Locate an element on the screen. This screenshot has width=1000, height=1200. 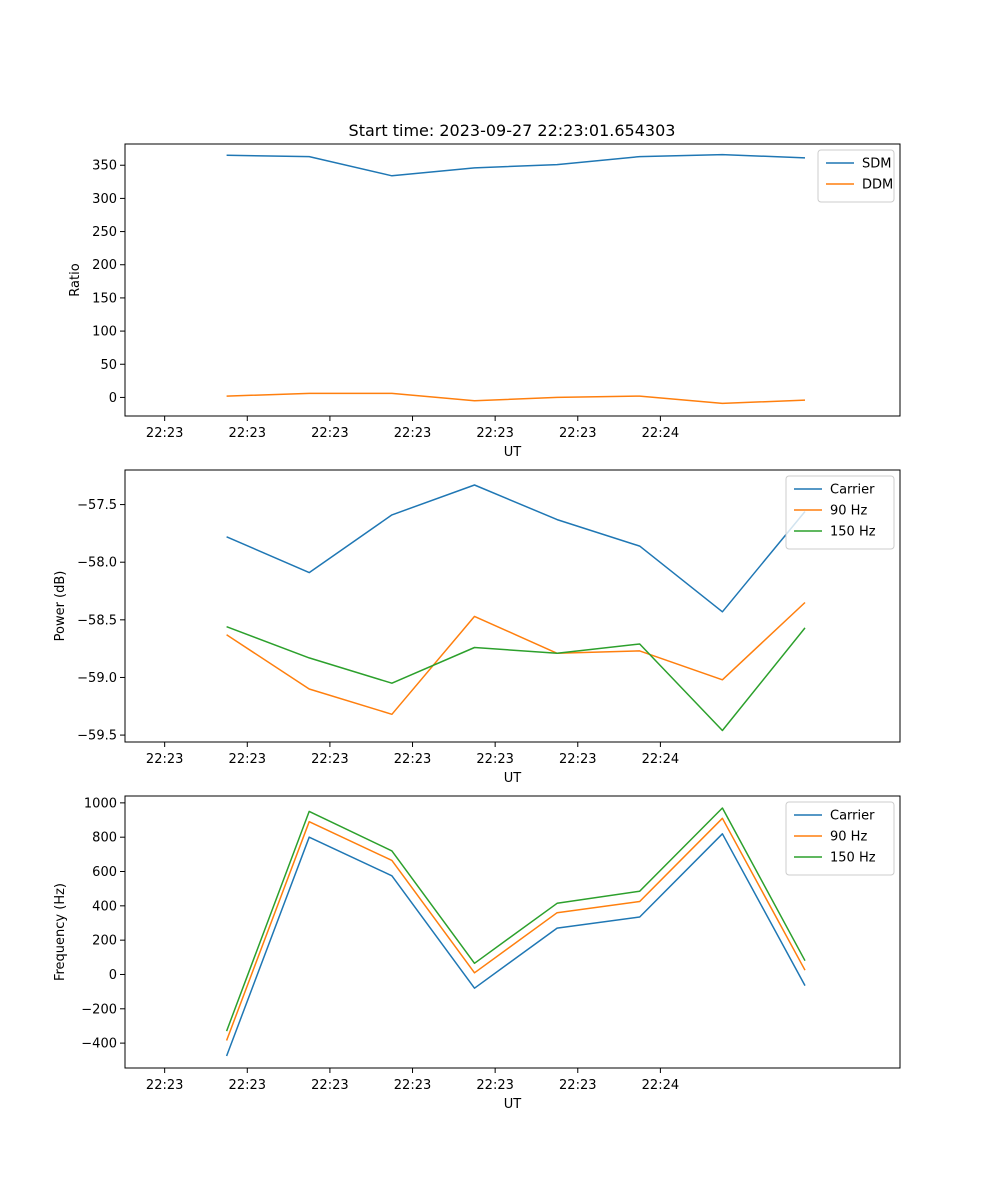
ratio-y-tick-label: 300 is located at coordinates (104, 199).